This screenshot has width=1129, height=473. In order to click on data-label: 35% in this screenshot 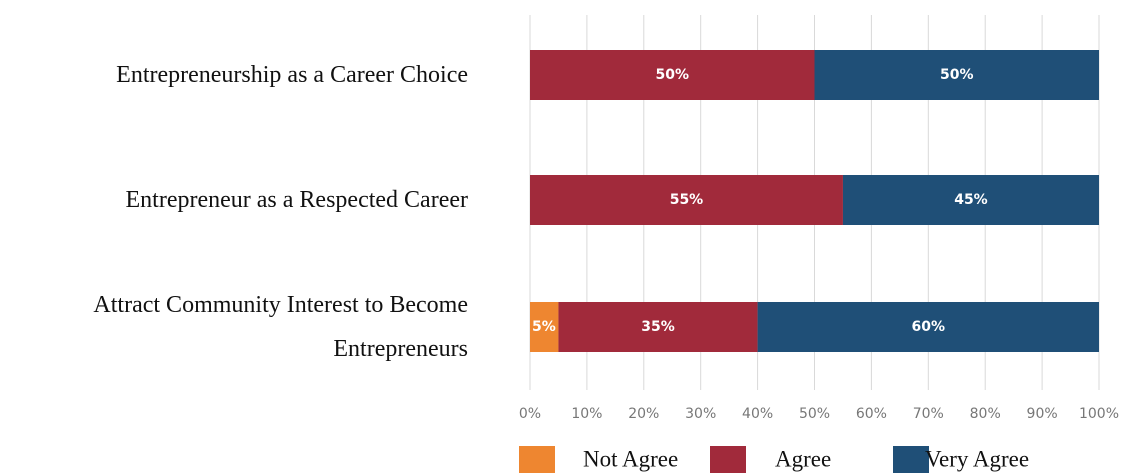, I will do `click(658, 327)`.